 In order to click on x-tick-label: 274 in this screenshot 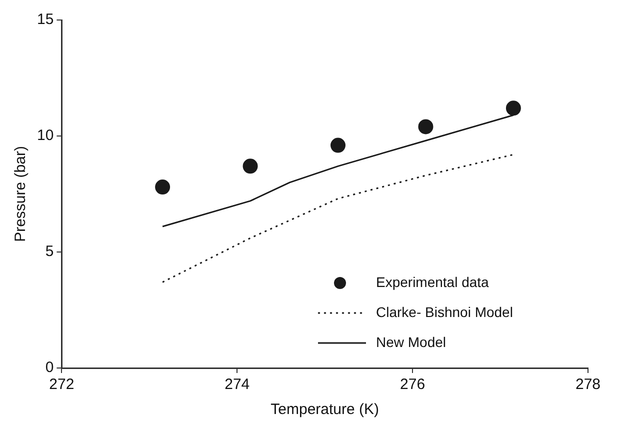, I will do `click(237, 385)`.